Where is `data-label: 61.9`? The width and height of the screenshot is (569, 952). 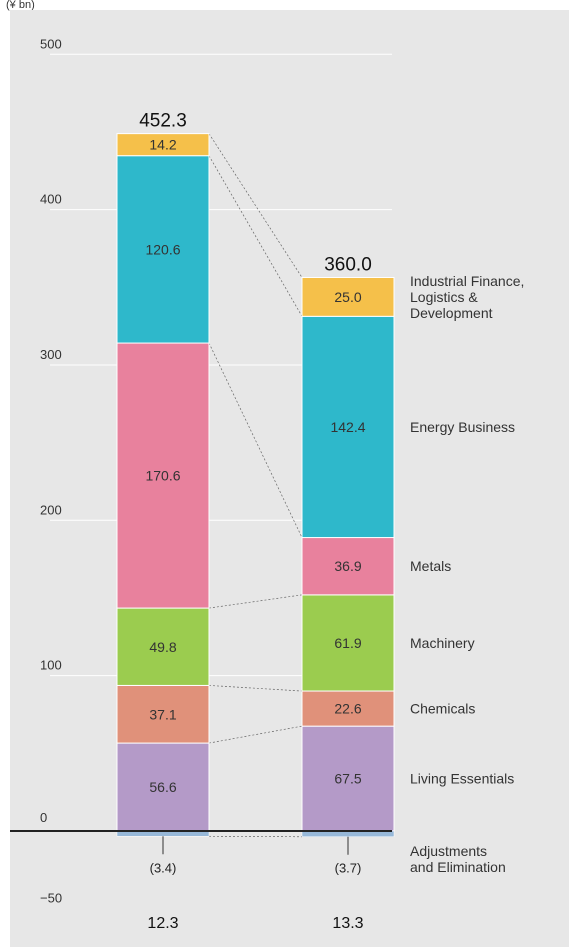 data-label: 61.9 is located at coordinates (347, 643).